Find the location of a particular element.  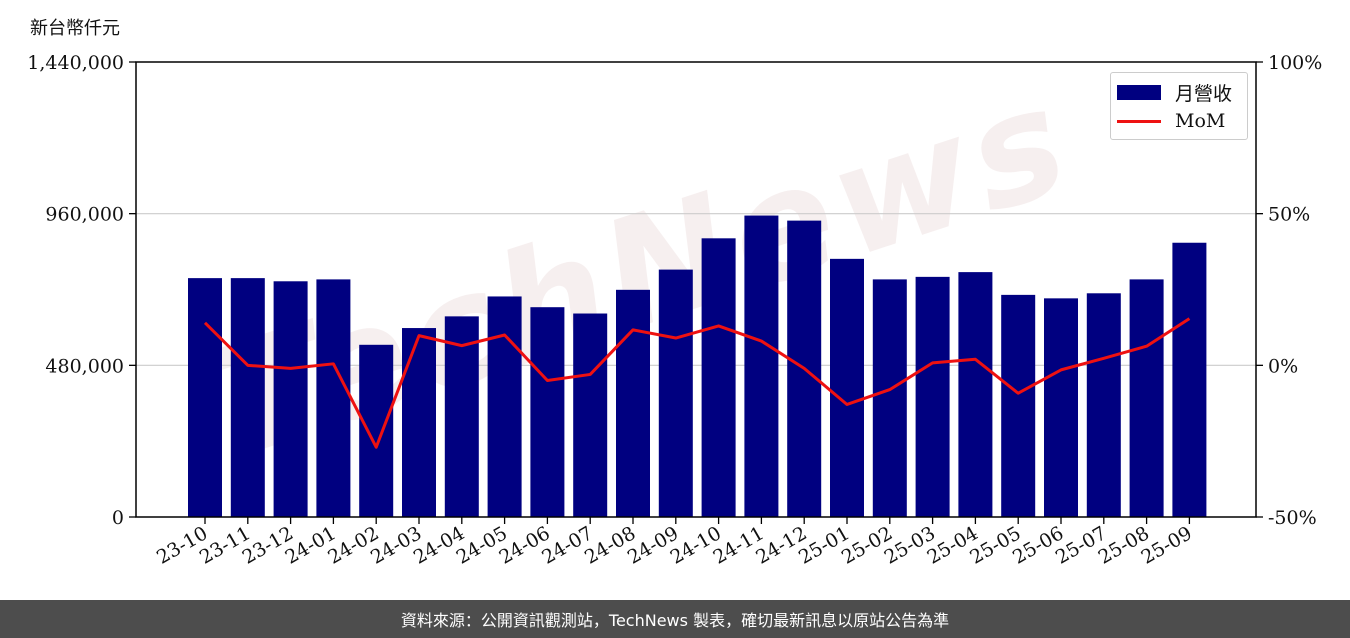

legend-label-mom: MoM is located at coordinates (1200, 121).